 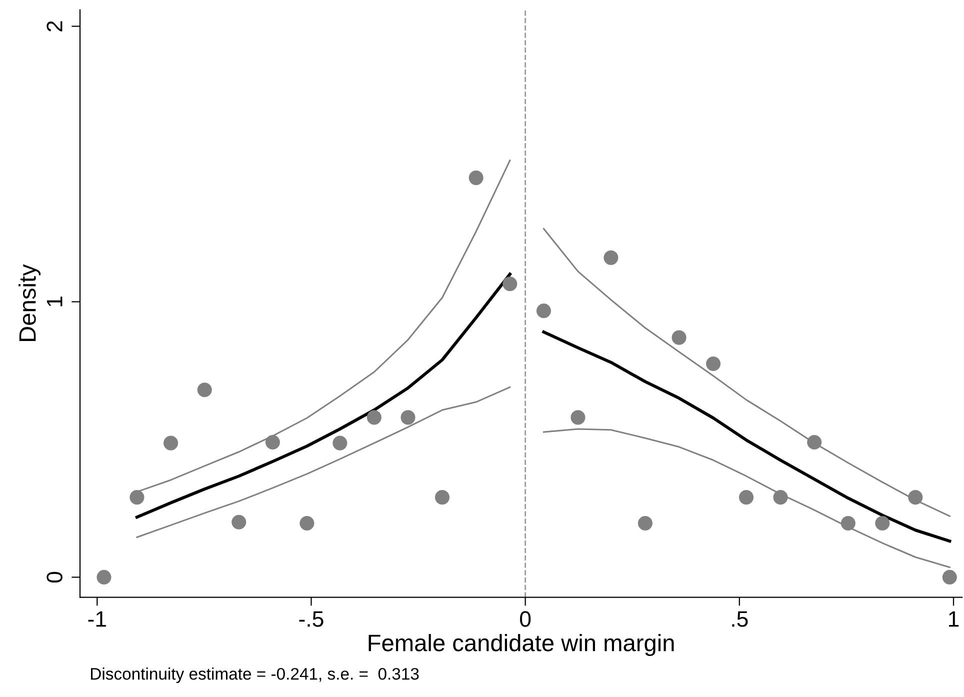 What do you see at coordinates (954, 619) in the screenshot?
I see `x-tick-label: 1` at bounding box center [954, 619].